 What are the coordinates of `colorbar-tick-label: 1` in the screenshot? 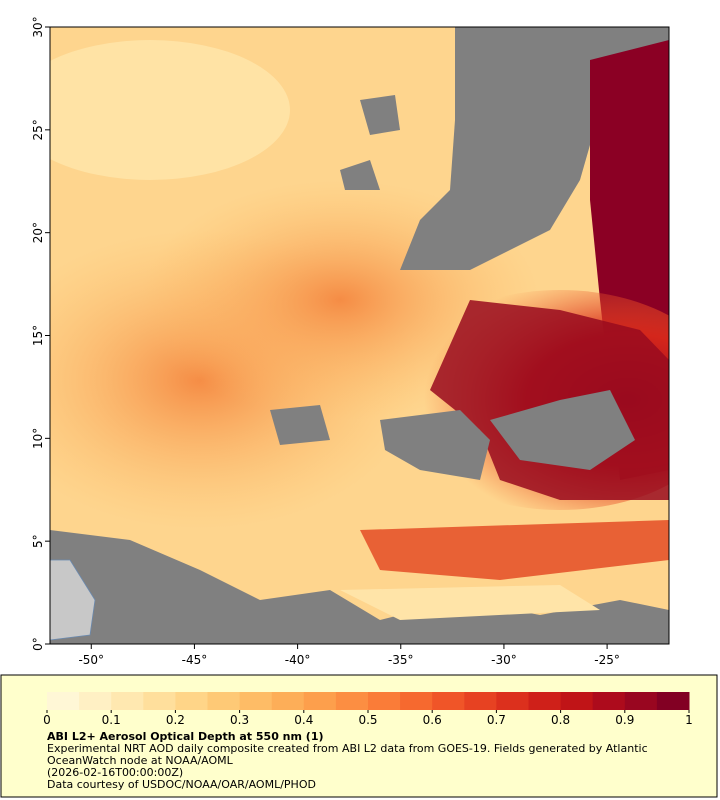 It's located at (689, 720).